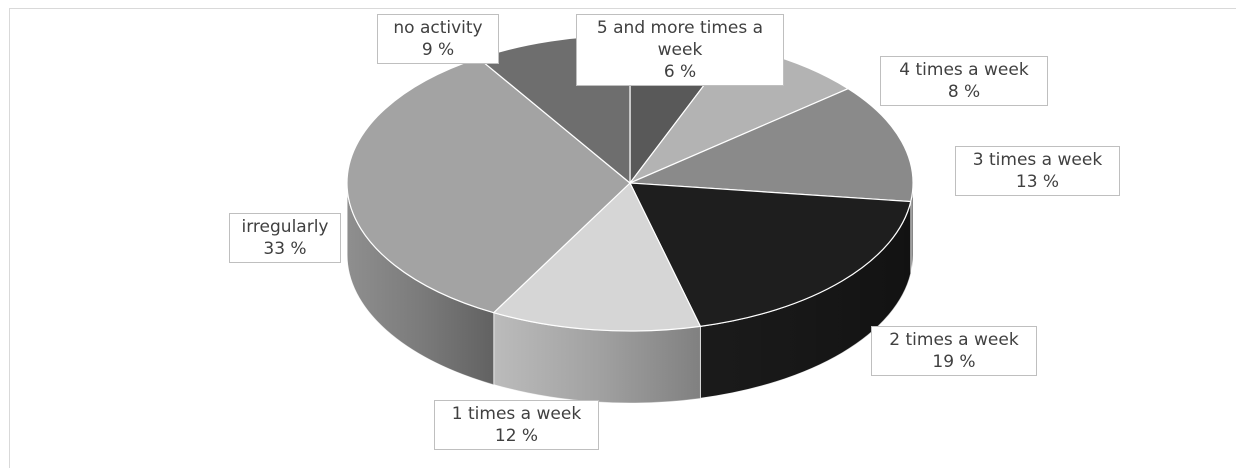  What do you see at coordinates (597, 257) in the screenshot?
I see `pie-slice-1-times-a-week` at bounding box center [597, 257].